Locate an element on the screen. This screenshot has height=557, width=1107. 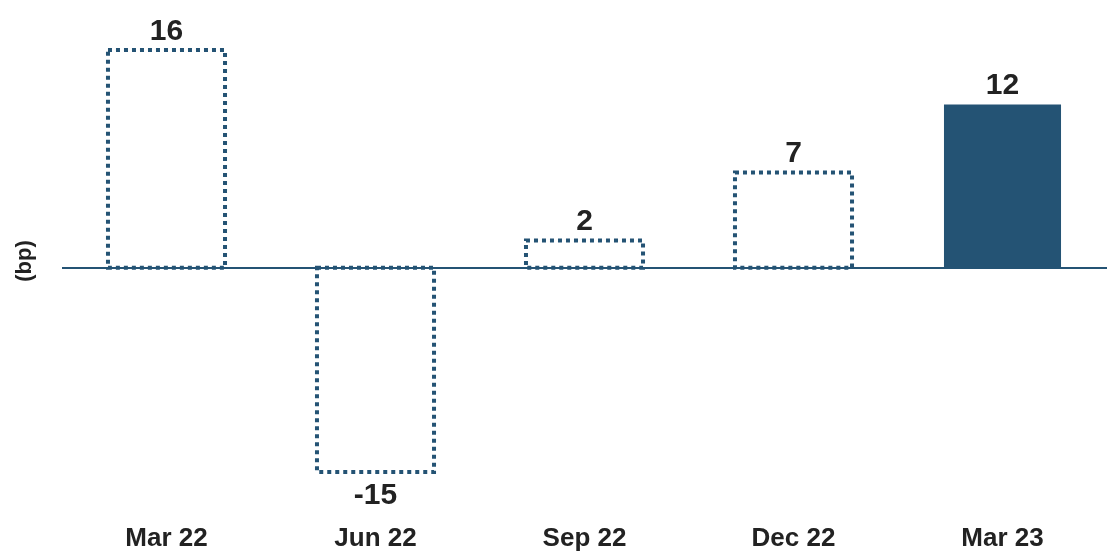
y-axis-title: (bp) is located at coordinates (23, 261).